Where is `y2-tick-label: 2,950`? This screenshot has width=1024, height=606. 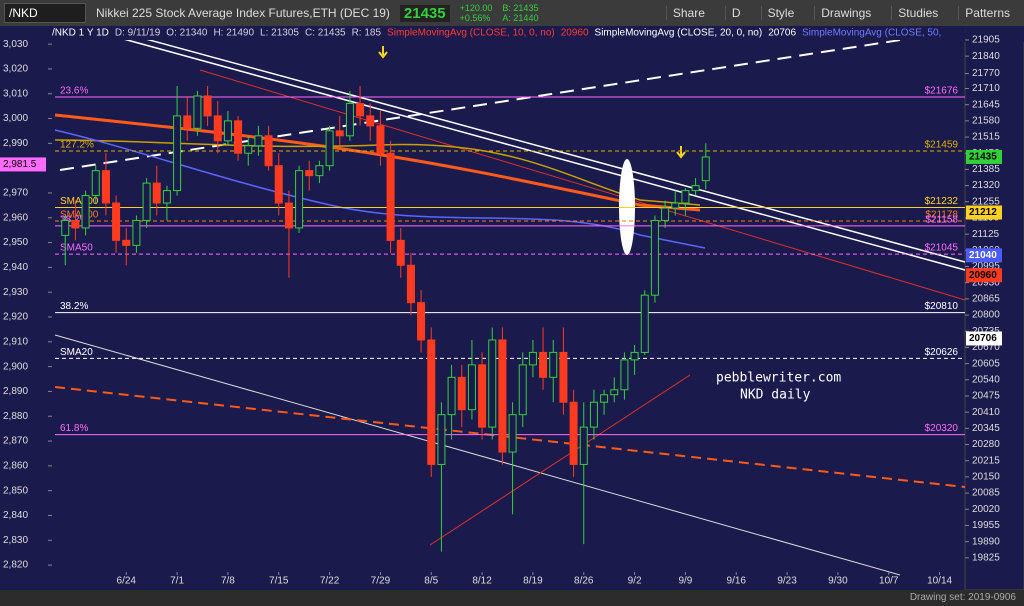 y2-tick-label: 2,950 is located at coordinates (15, 242).